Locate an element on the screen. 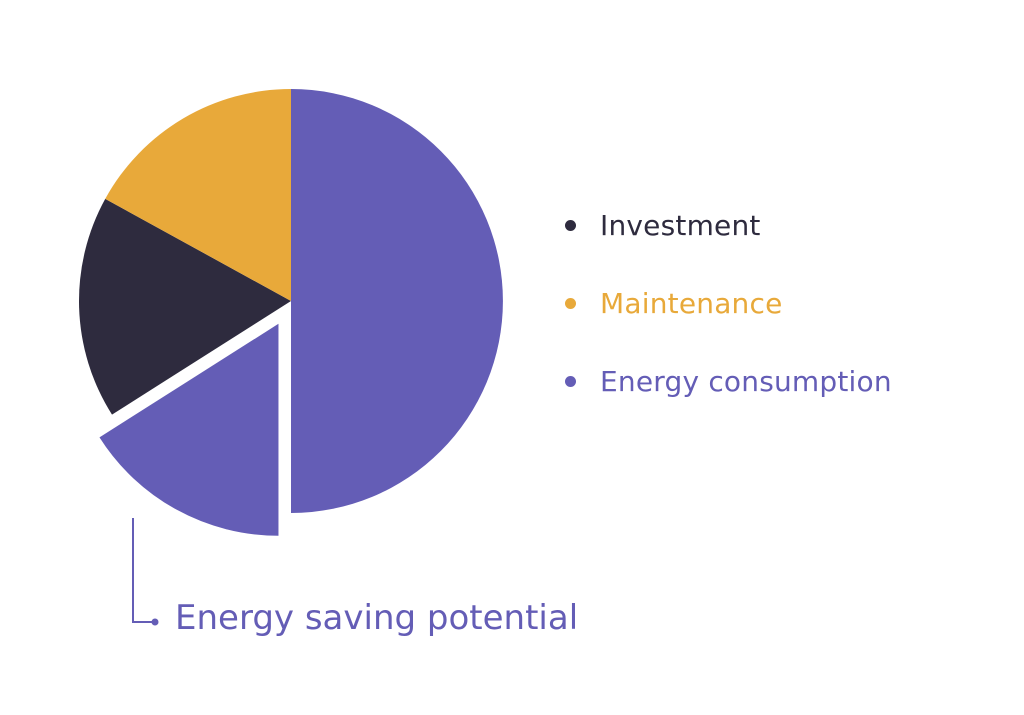  pie-slice-energy-consumption is located at coordinates (397, 301).